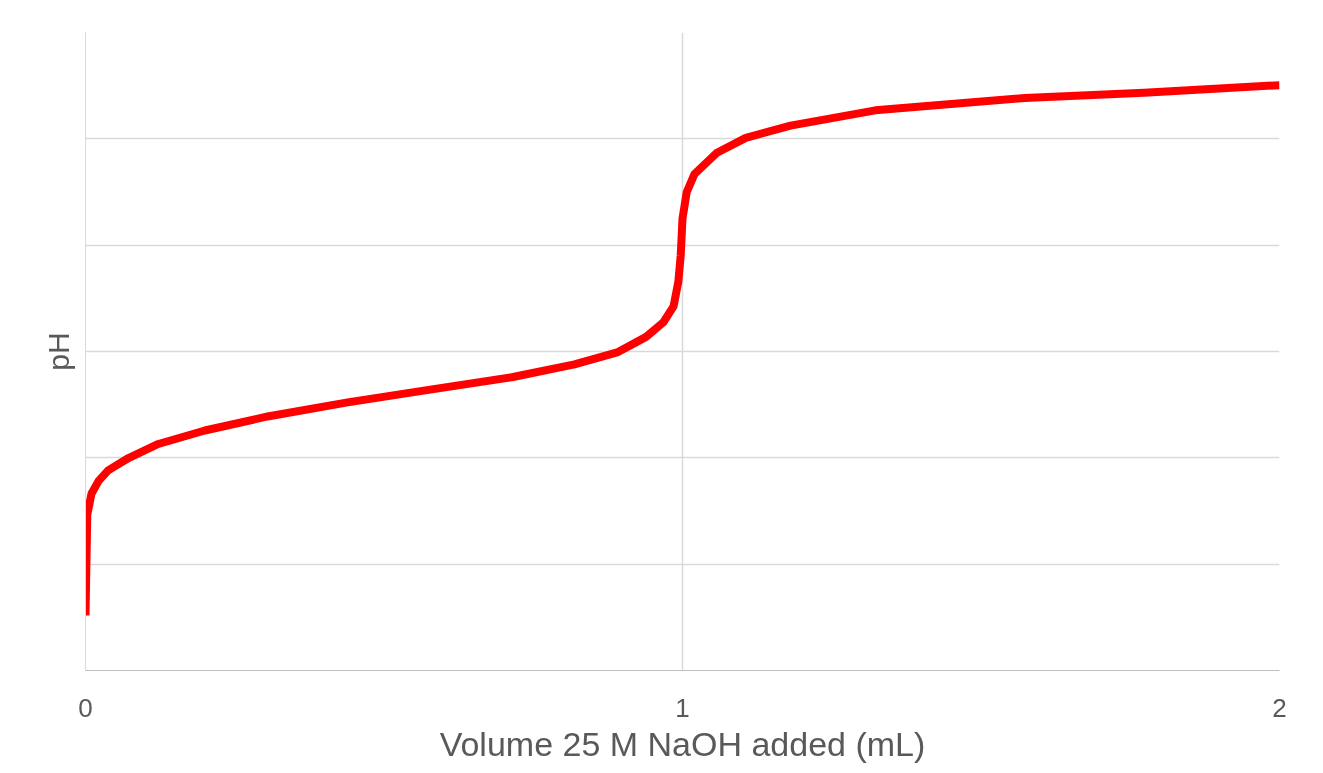  I want to click on y-axis-title: pH, so click(58, 351).